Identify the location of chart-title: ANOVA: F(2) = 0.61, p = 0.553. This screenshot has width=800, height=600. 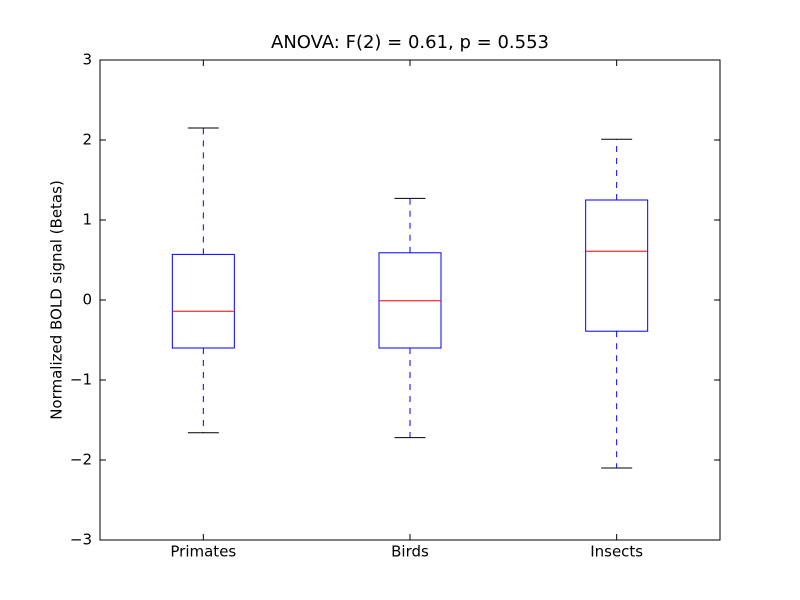
(410, 42).